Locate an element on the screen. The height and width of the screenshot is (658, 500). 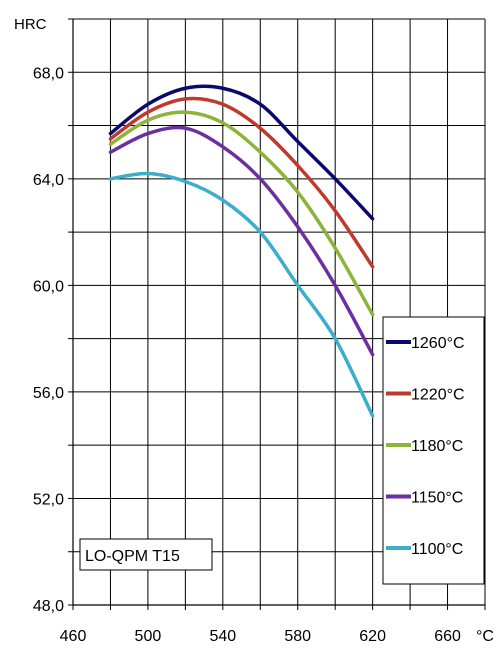
annotation-box: LO-QPM T15 is located at coordinates (146, 554).